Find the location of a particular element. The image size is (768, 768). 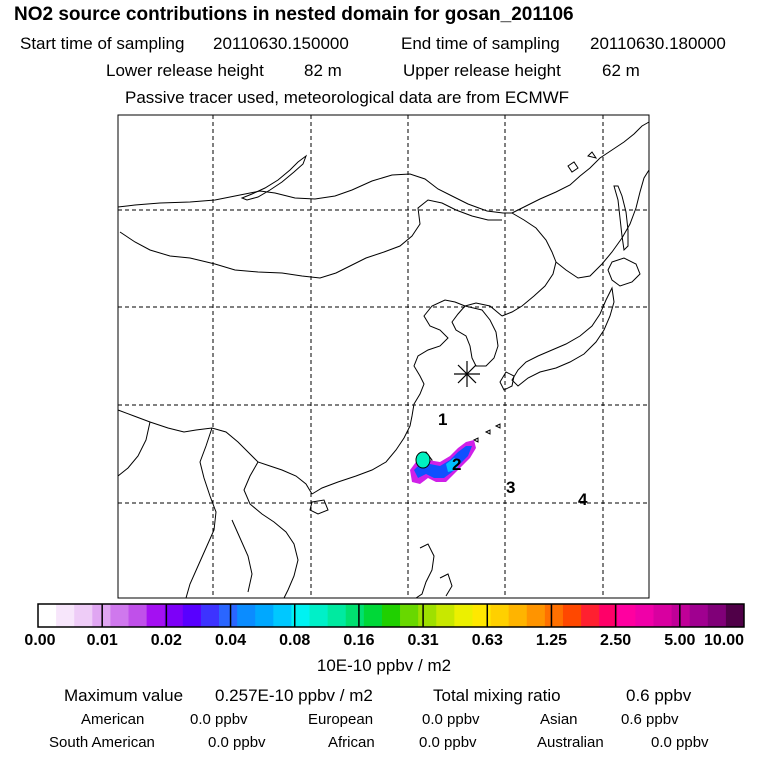

plume-peak is located at coordinates (423, 460).